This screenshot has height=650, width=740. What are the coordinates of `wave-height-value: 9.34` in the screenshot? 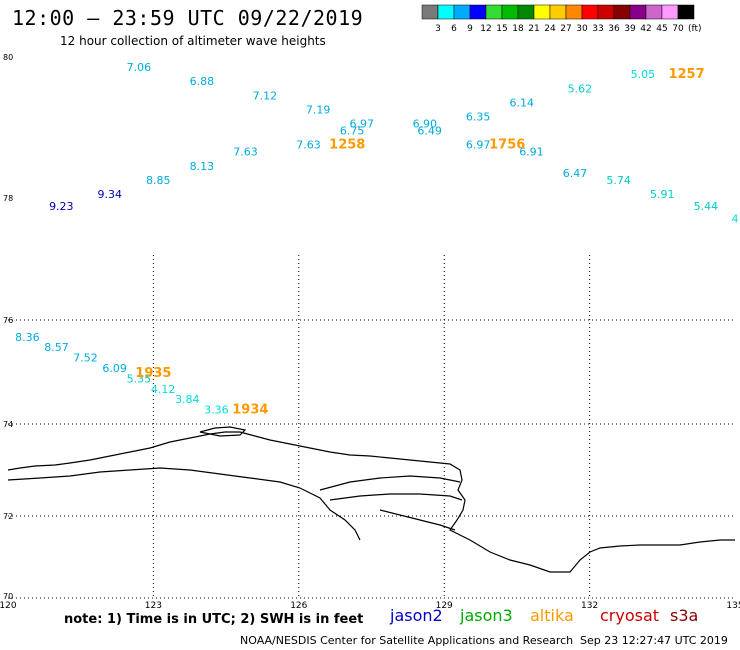 It's located at (110, 194).